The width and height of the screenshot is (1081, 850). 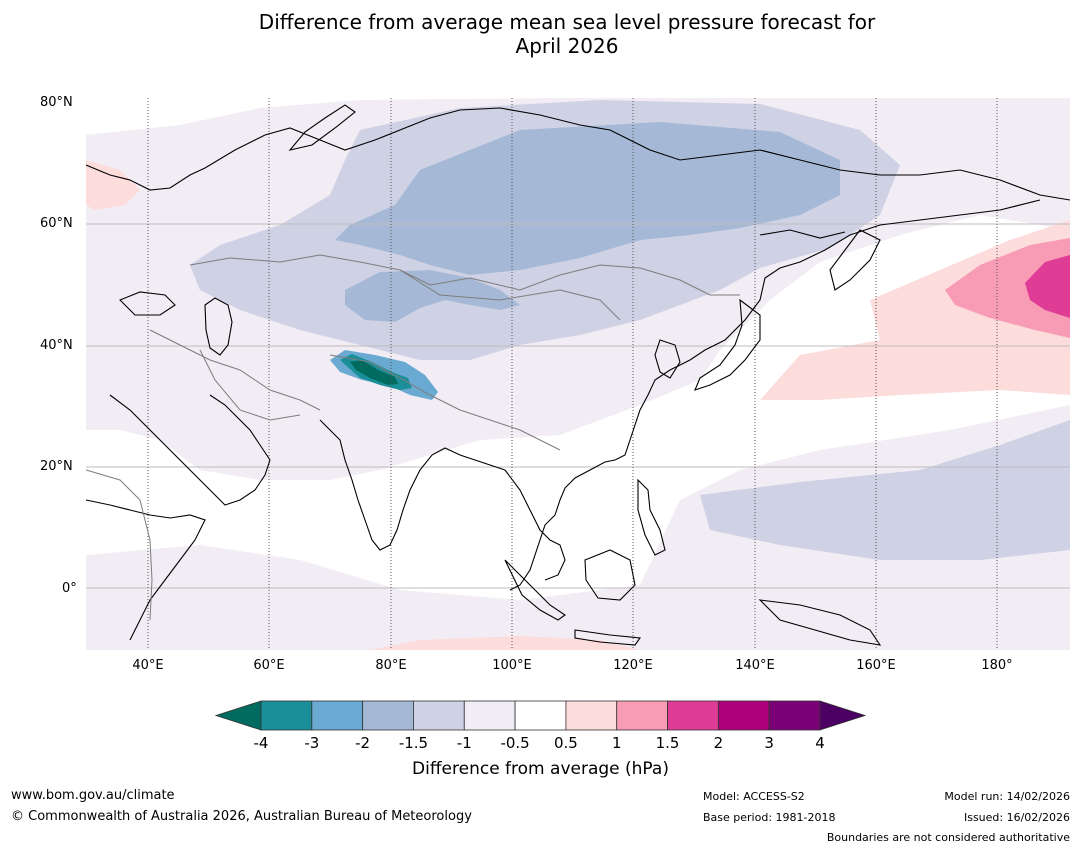 I want to click on footer-issued: Issued: 16/02/2026, so click(x=1016, y=817).